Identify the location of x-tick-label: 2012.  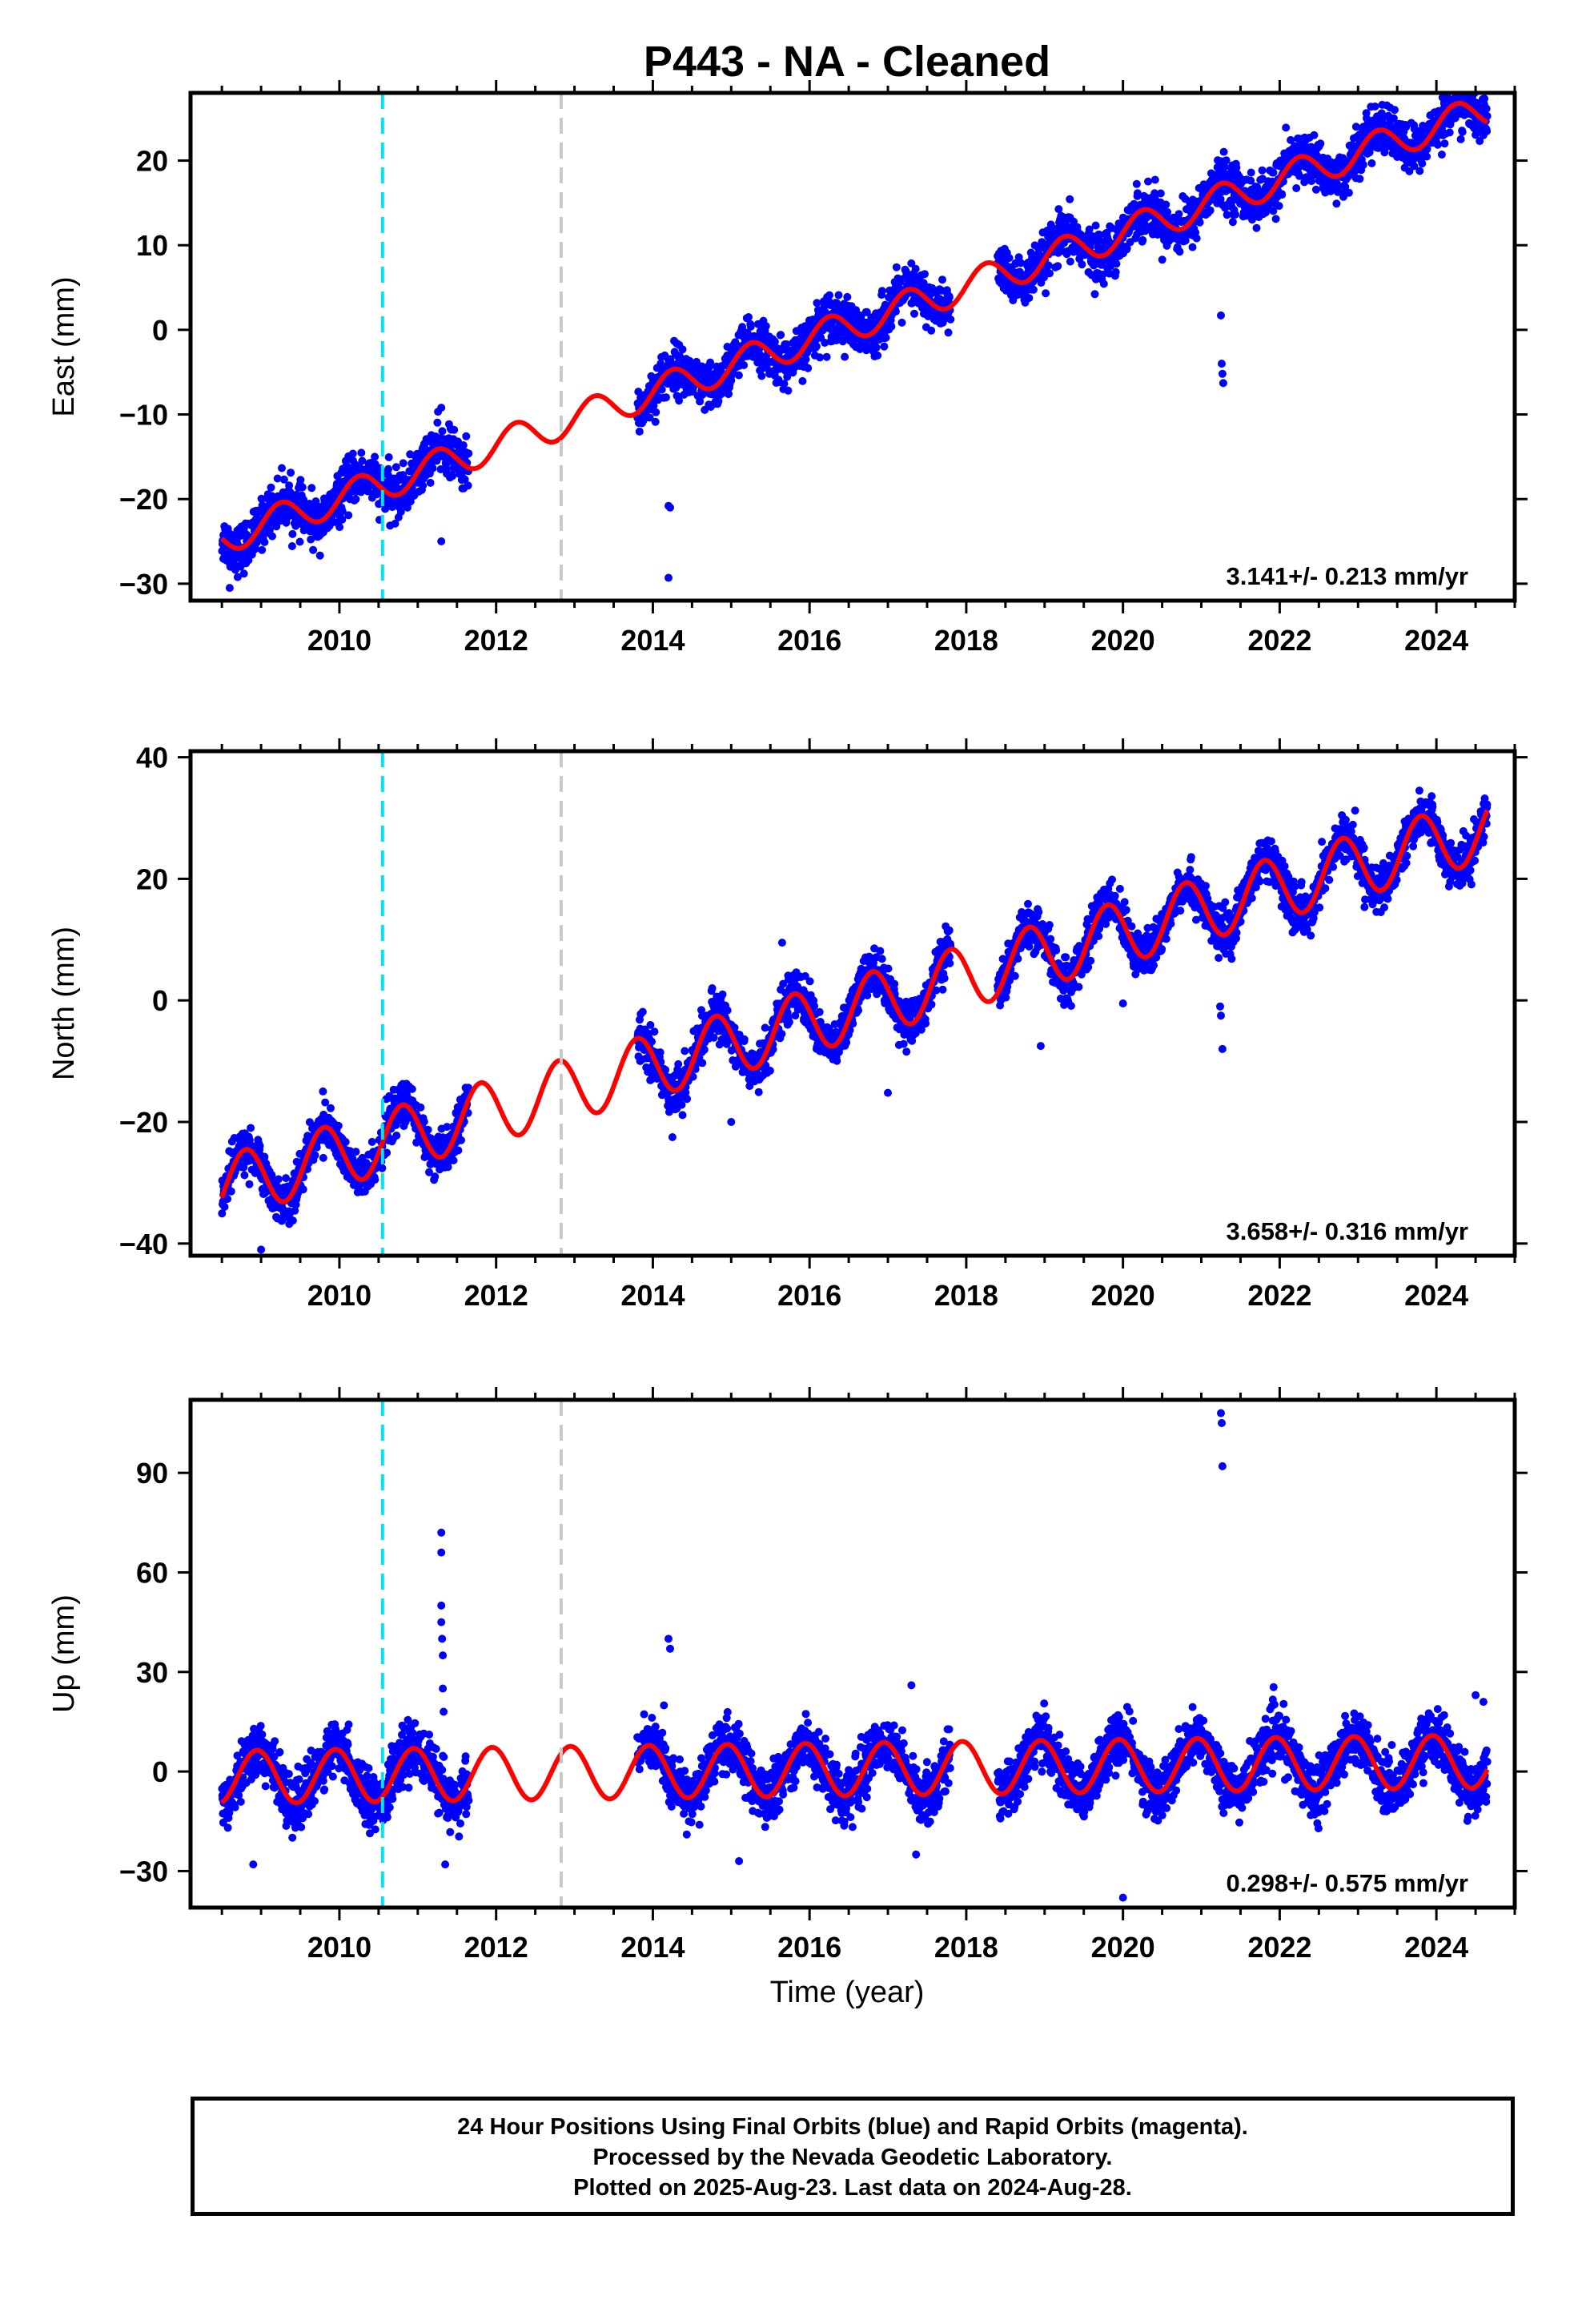
(496, 640).